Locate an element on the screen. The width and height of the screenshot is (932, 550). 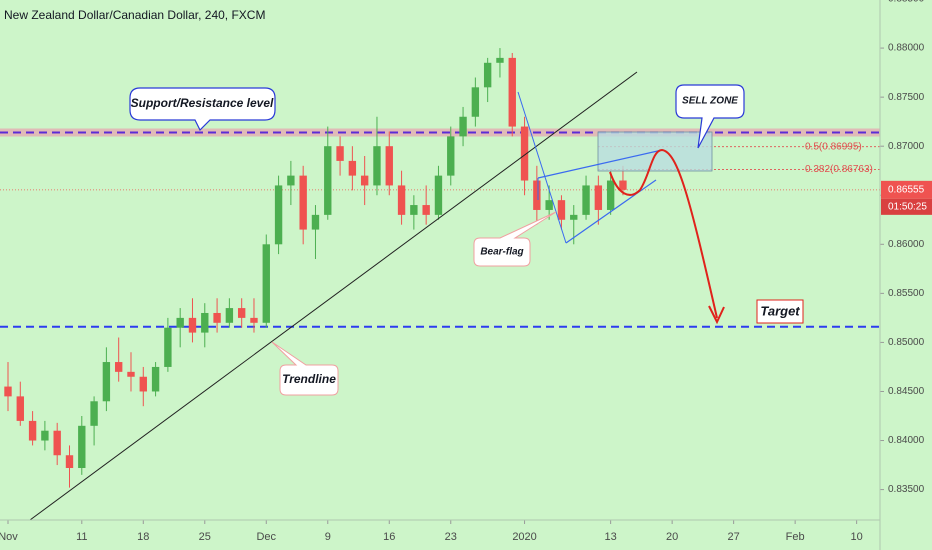
sell-zone-label: SELL ZONE is located at coordinates (710, 101).